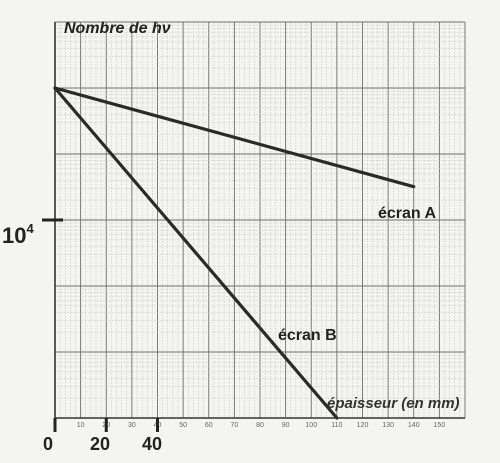 This screenshot has height=463, width=500. What do you see at coordinates (407, 213) in the screenshot?
I see `series-label-ecran-a: écran A` at bounding box center [407, 213].